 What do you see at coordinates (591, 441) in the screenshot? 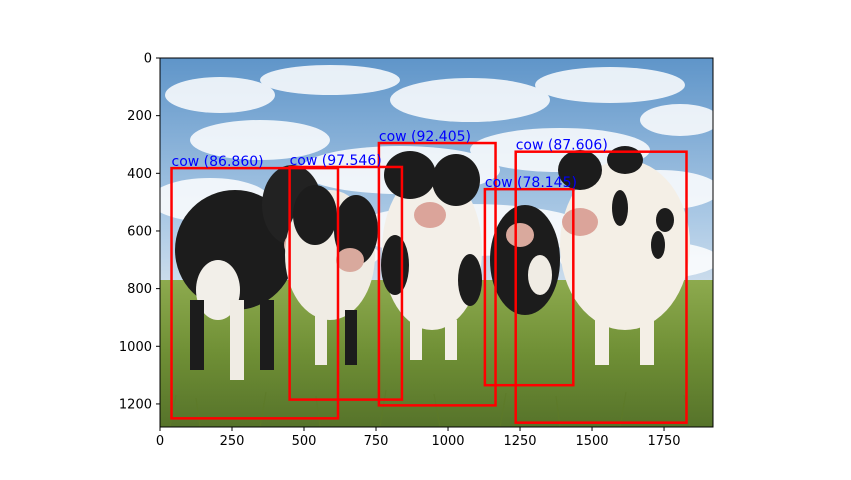
I see `x-tick-label: 1500` at bounding box center [591, 441].